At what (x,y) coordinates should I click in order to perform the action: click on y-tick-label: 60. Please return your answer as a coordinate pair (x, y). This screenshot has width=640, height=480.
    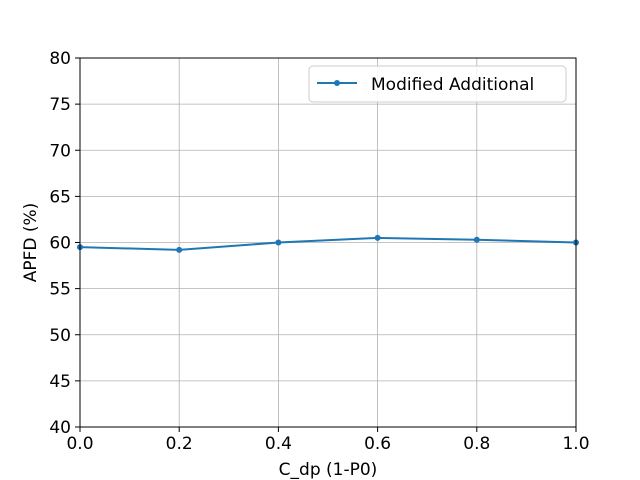
    Looking at the image, I should click on (60, 244).